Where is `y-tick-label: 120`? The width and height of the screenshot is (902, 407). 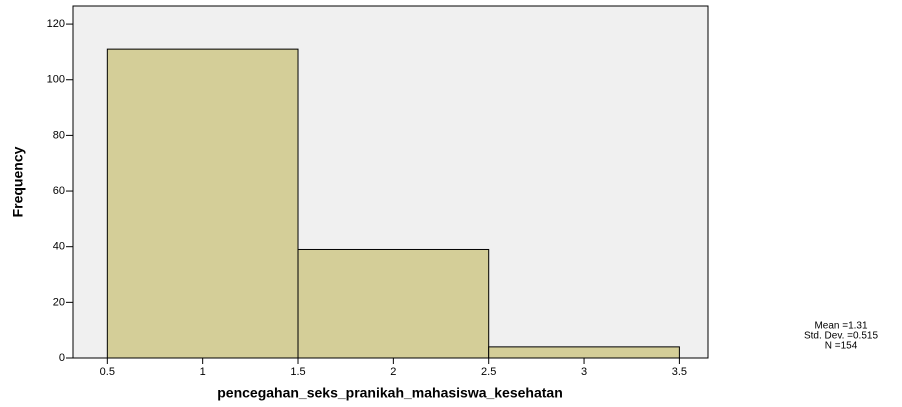 y-tick-label: 120 is located at coordinates (56, 24).